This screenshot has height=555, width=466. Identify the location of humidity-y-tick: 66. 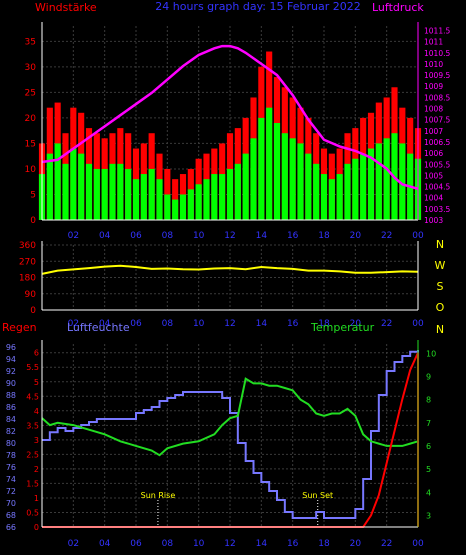
(11, 527).